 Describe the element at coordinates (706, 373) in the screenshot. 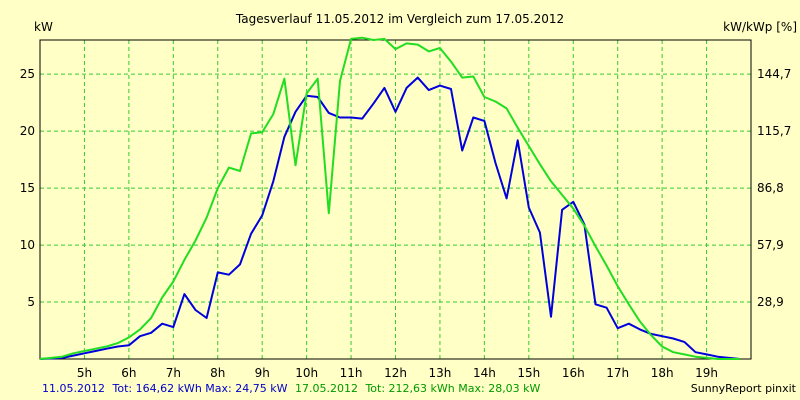

I see `x-tick-label: 19h` at that location.